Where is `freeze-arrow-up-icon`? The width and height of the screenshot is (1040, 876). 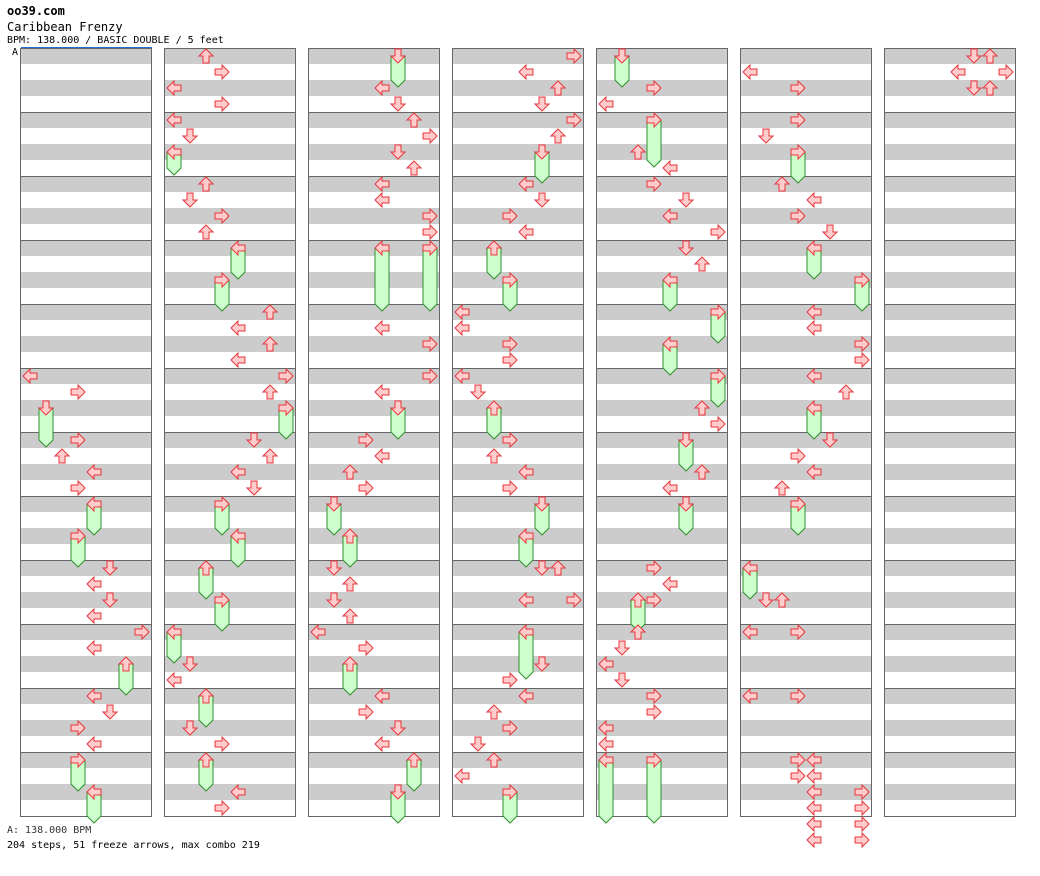 freeze-arrow-up-icon is located at coordinates (350, 664).